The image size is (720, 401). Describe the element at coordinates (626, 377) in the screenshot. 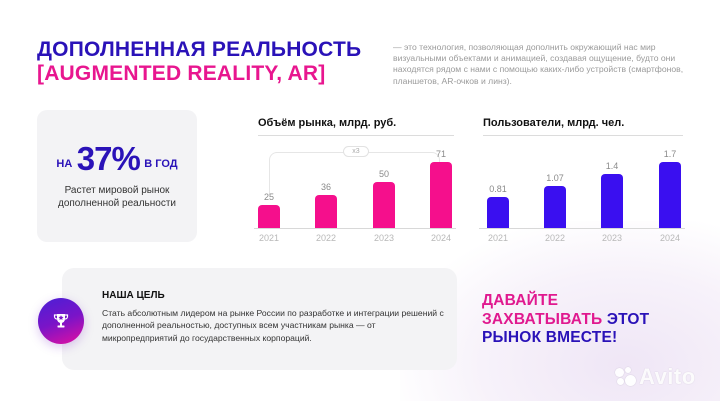

I see `avito-logo-icon` at that location.